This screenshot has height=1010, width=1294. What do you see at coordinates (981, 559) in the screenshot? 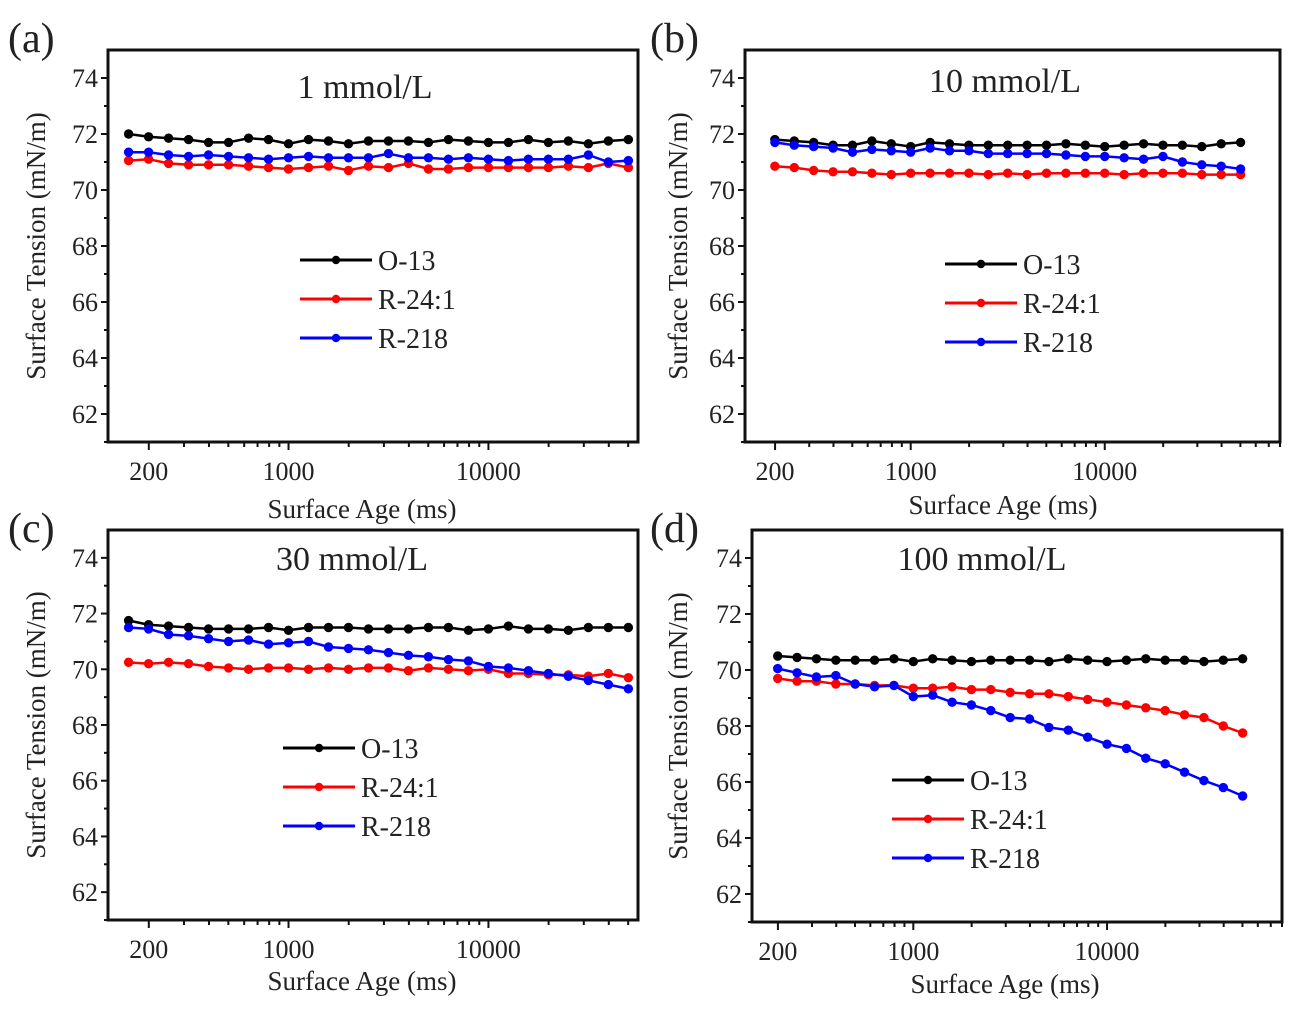
I see `panel-title: 100 mmol/L` at bounding box center [981, 559].